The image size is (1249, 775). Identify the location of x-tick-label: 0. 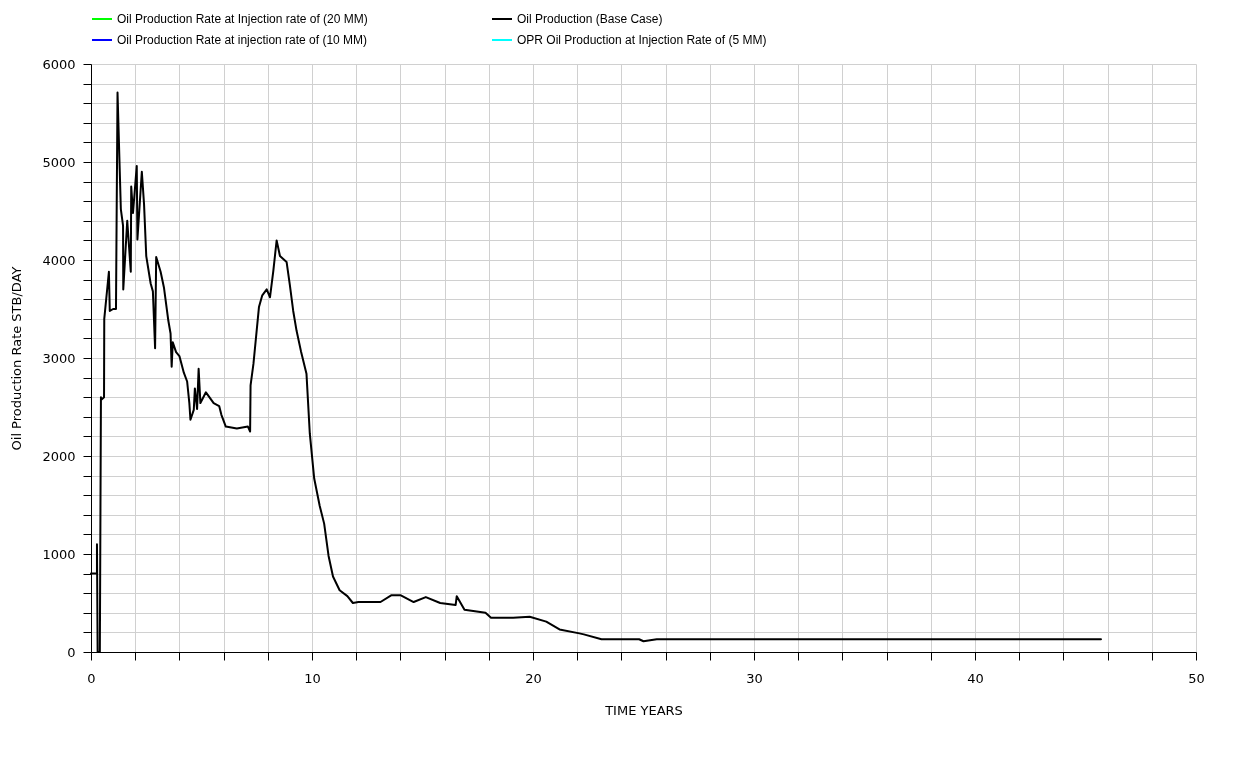
(91, 678).